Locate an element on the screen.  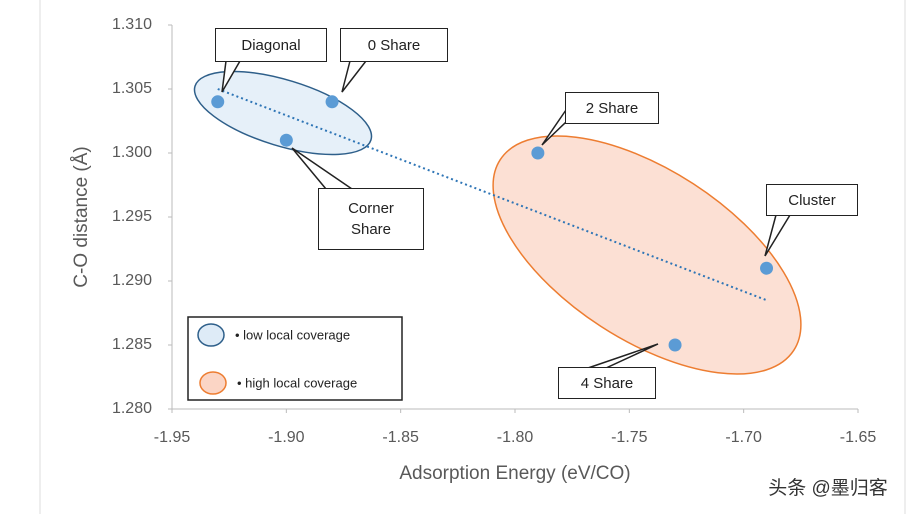
y-tick-label: 1.305 is located at coordinates (132, 88).